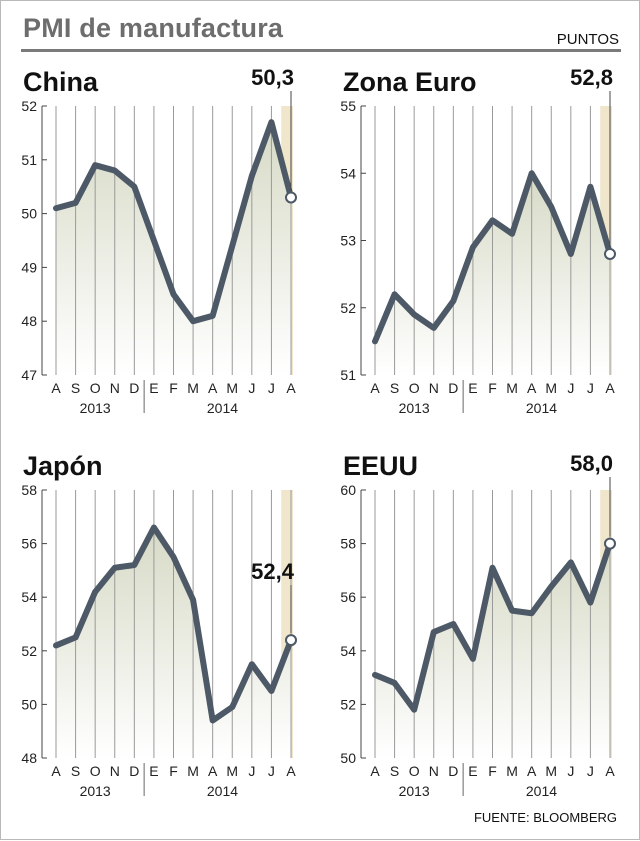 This screenshot has height=841, width=640. What do you see at coordinates (63, 466) in the screenshot?
I see `panel-title: Japón` at bounding box center [63, 466].